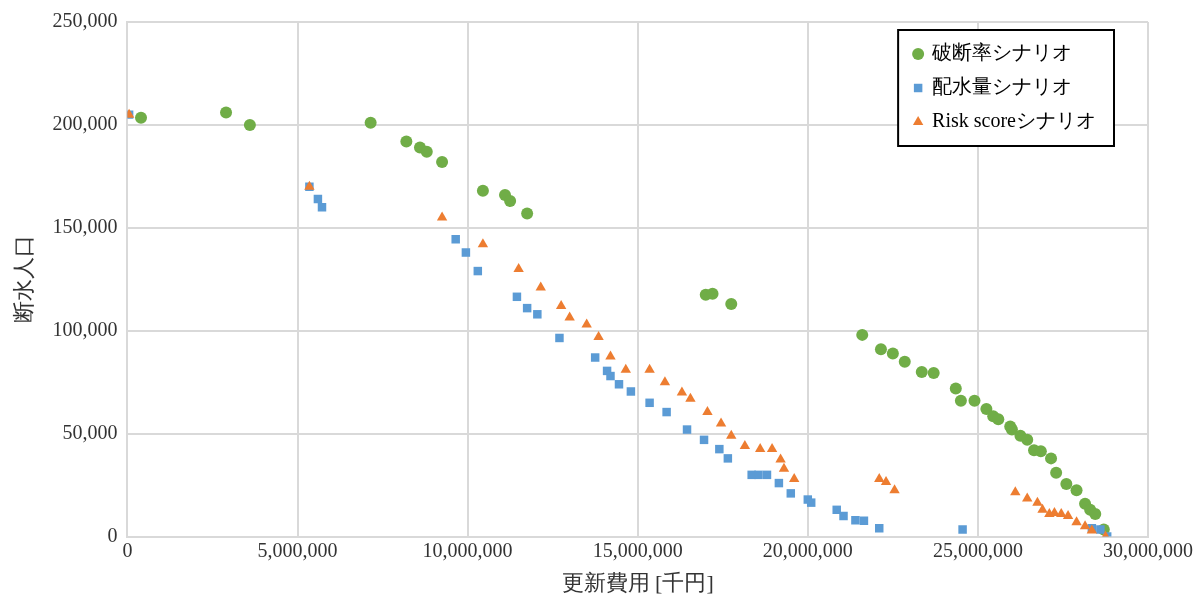 The width and height of the screenshot is (1196, 605). What do you see at coordinates (1014, 120) in the screenshot?
I see `legend-label: Risk scoreシナリオ` at bounding box center [1014, 120].